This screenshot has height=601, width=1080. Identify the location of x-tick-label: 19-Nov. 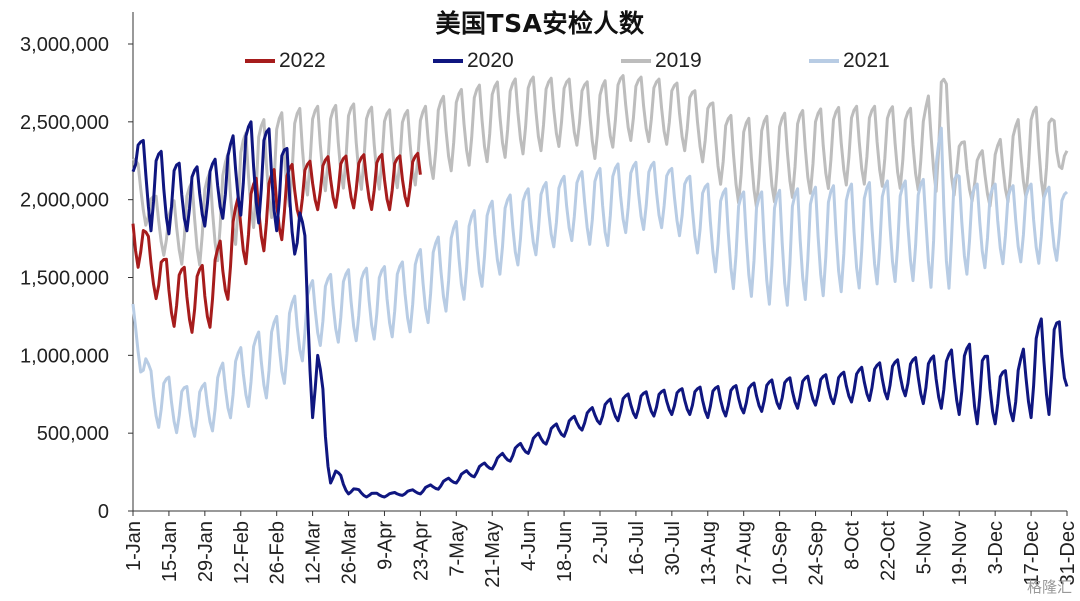
(960, 553).